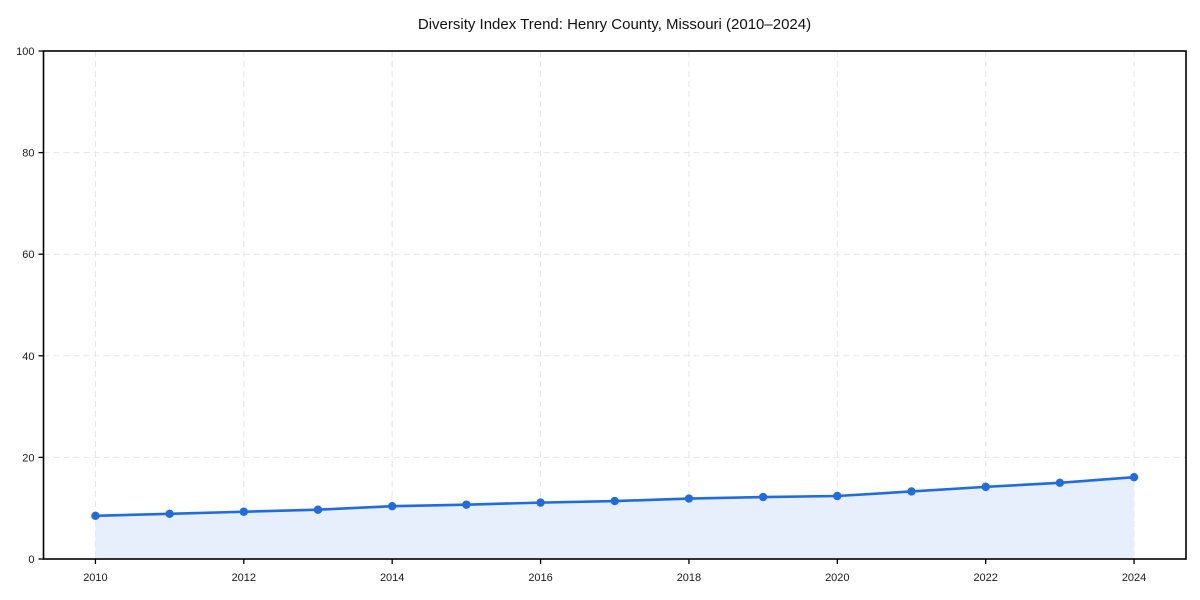 This screenshot has width=1200, height=600. Describe the element at coordinates (689, 578) in the screenshot. I see `x-tick-label: 2018` at that location.